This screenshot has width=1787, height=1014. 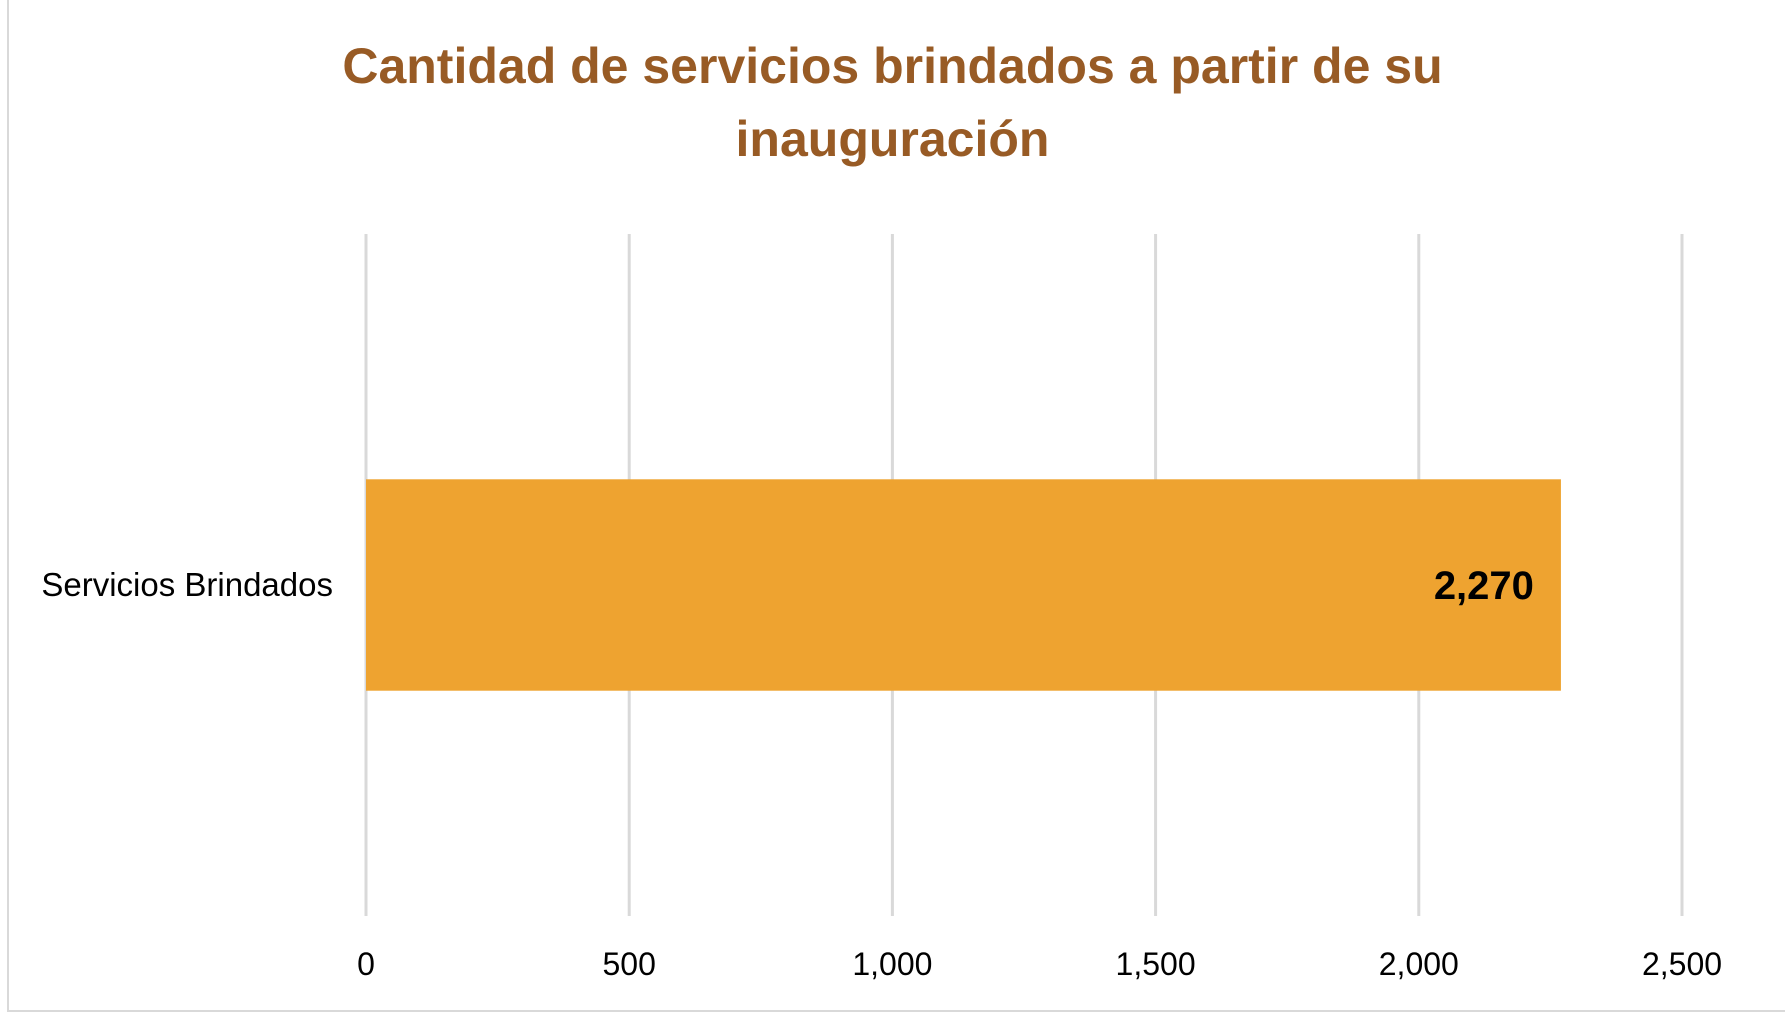 What do you see at coordinates (366, 964) in the screenshot?
I see `x-tick-label: 0` at bounding box center [366, 964].